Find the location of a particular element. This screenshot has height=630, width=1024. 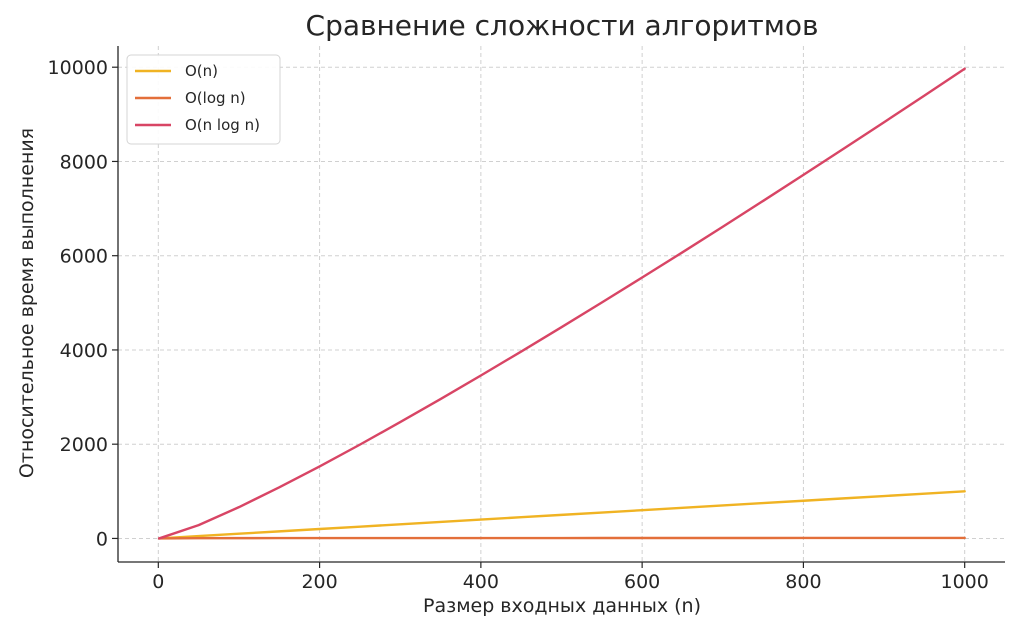

x-axis-label: Размер входных данных (n) is located at coordinates (562, 606).